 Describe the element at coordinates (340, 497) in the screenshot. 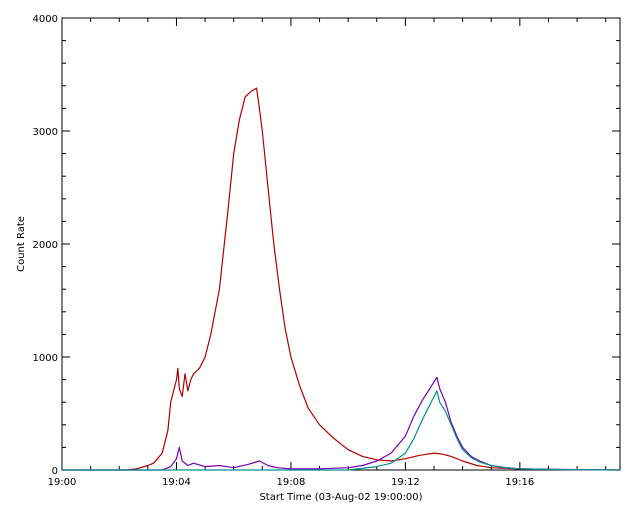

I see `x-axis-title: Start Time (03-Aug-02 19:00:00)` at that location.